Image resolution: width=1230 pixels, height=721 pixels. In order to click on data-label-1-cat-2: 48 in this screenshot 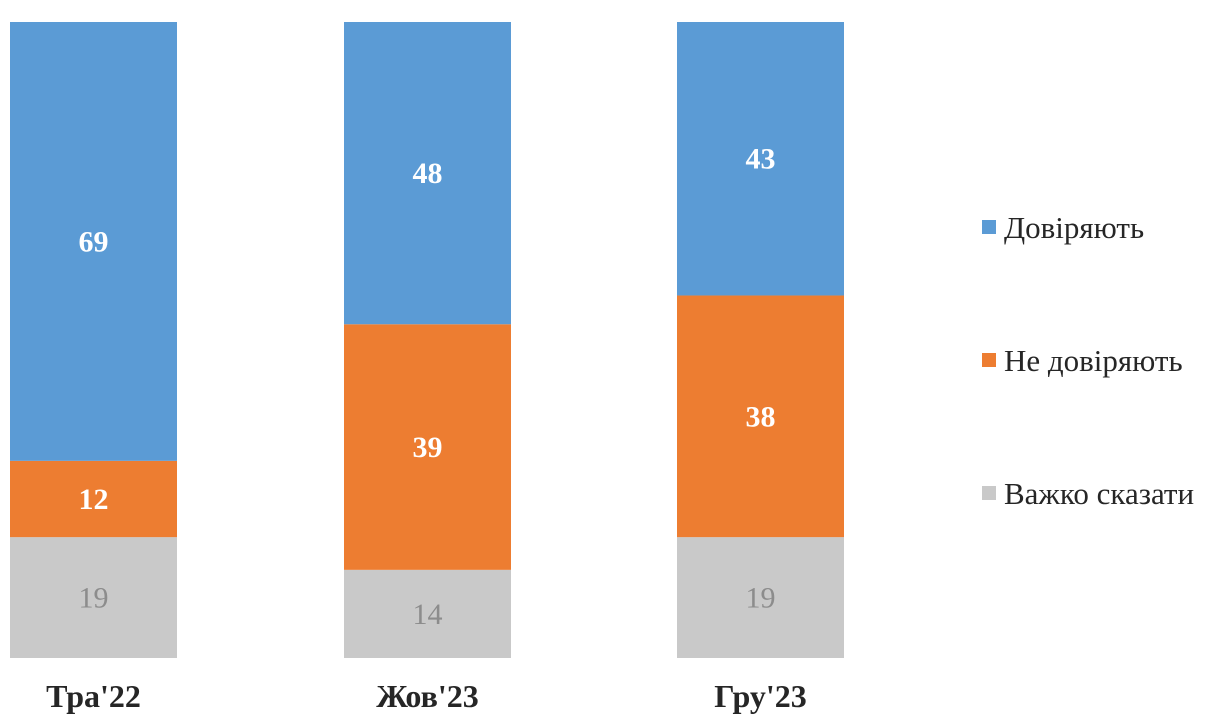, I will do `click(428, 173)`.